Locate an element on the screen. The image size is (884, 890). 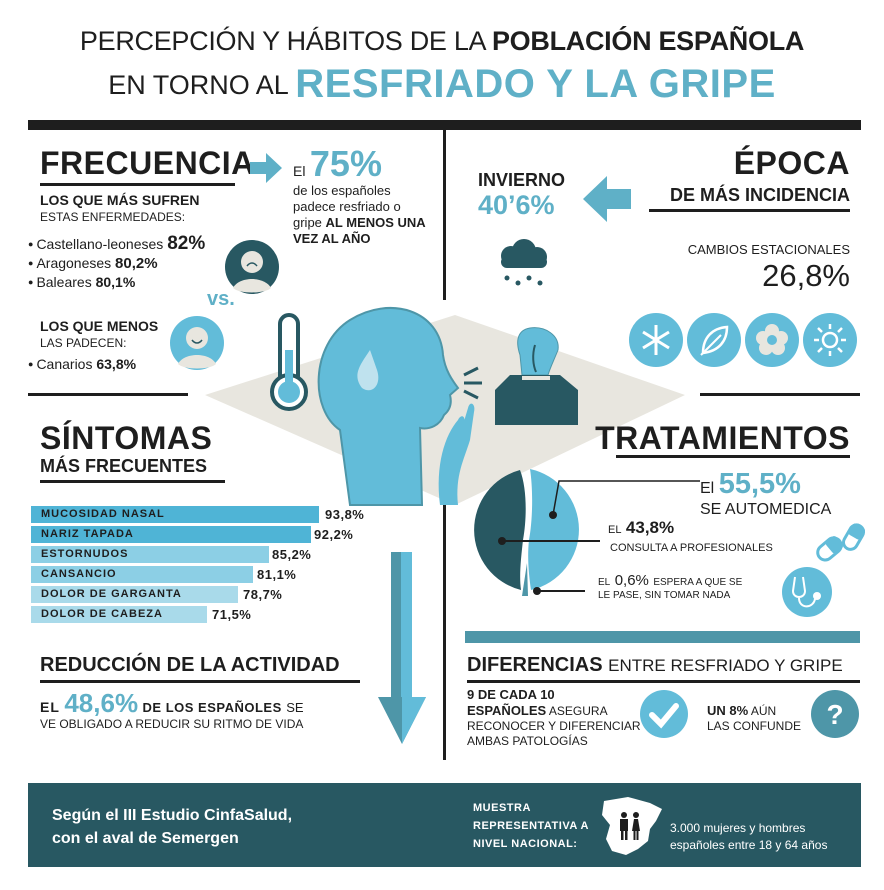
changes-value: 26,8% is located at coordinates (806, 275).